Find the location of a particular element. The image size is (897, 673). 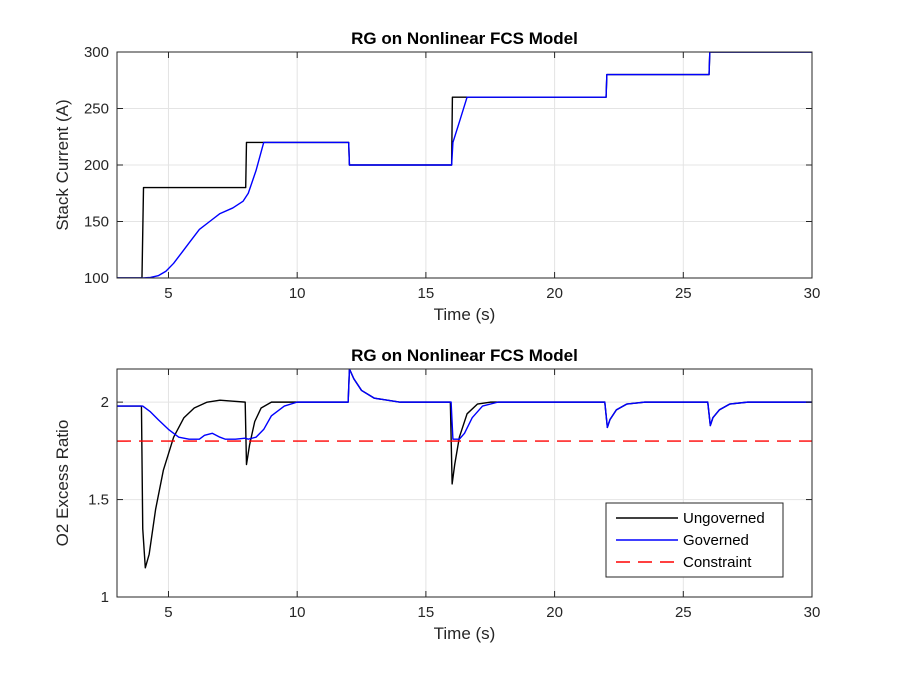

y-axis-label: Stack Current (A) is located at coordinates (62, 164).